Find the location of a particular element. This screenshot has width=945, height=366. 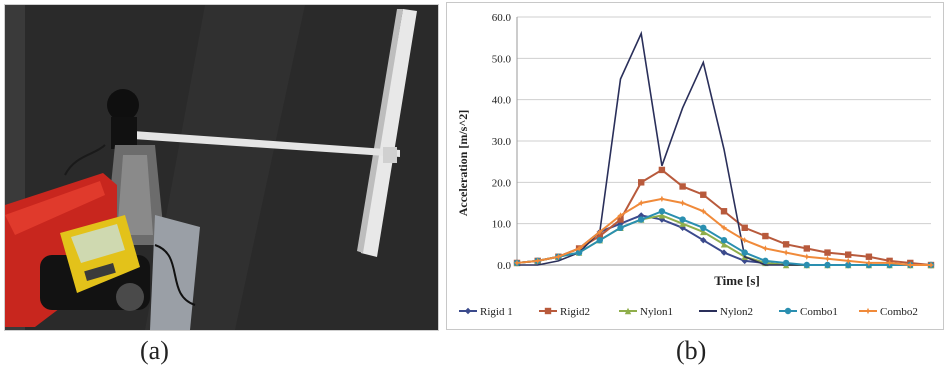

y-tick-label: 10.0 is located at coordinates (502, 225).